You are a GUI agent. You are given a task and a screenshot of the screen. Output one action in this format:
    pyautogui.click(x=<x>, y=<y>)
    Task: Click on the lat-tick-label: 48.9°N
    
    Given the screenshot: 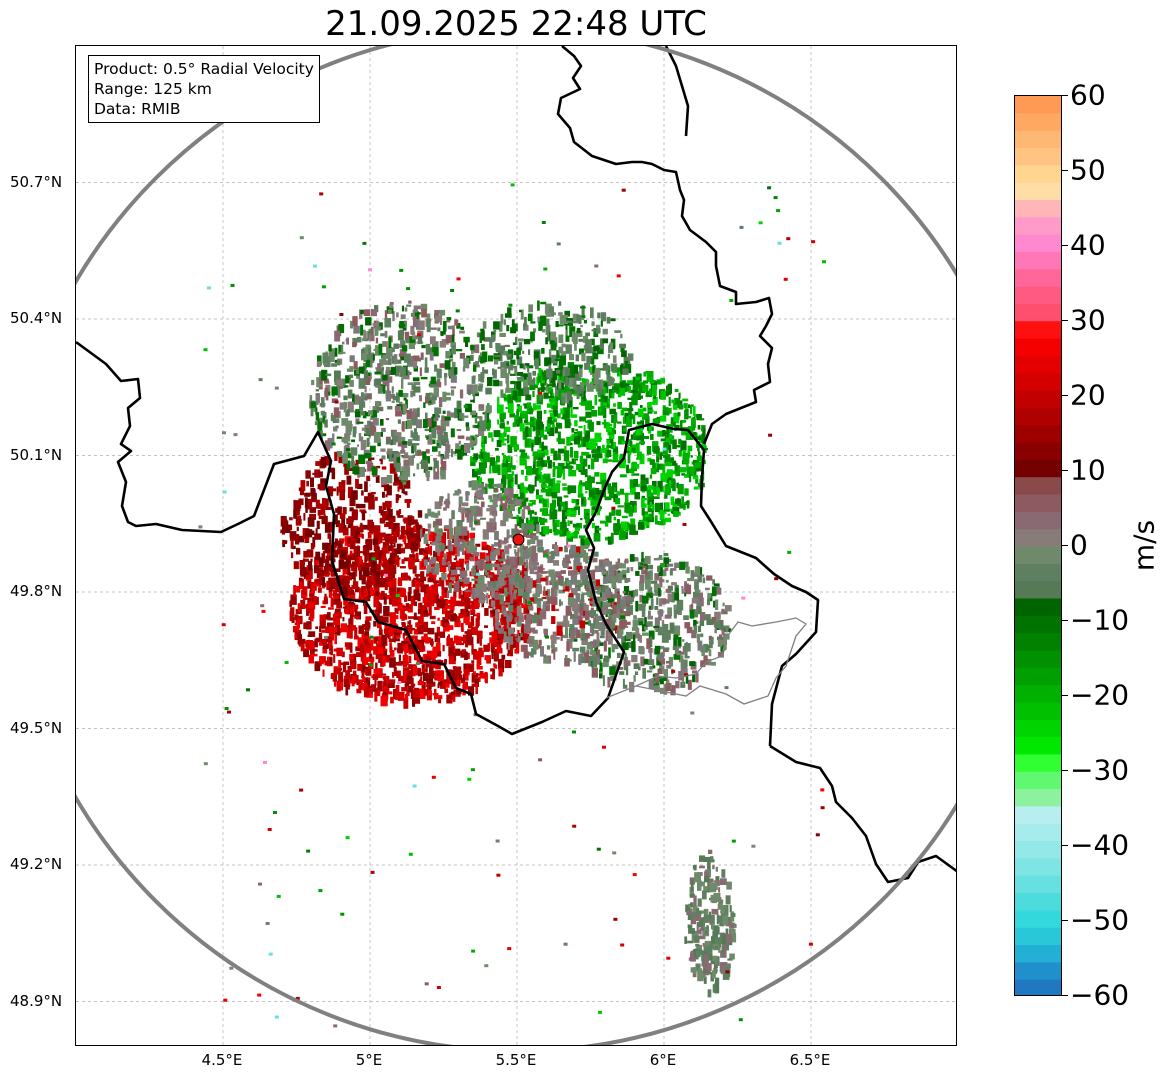 What is the action you would take?
    pyautogui.click(x=36, y=1000)
    